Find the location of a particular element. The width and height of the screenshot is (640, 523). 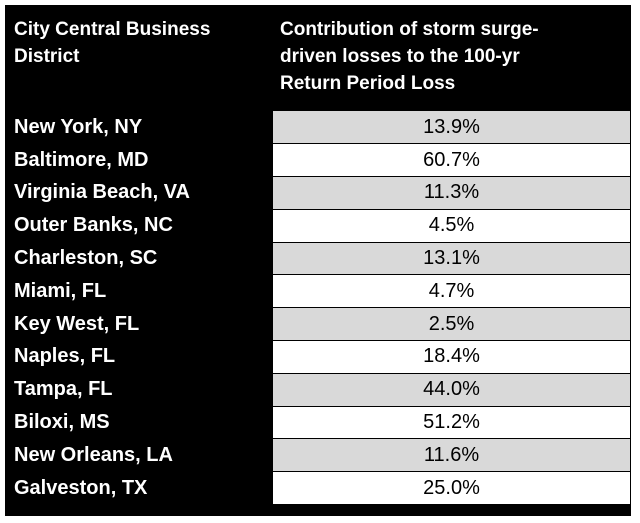

city-cell: New Orleans, LA is located at coordinates (93, 454).